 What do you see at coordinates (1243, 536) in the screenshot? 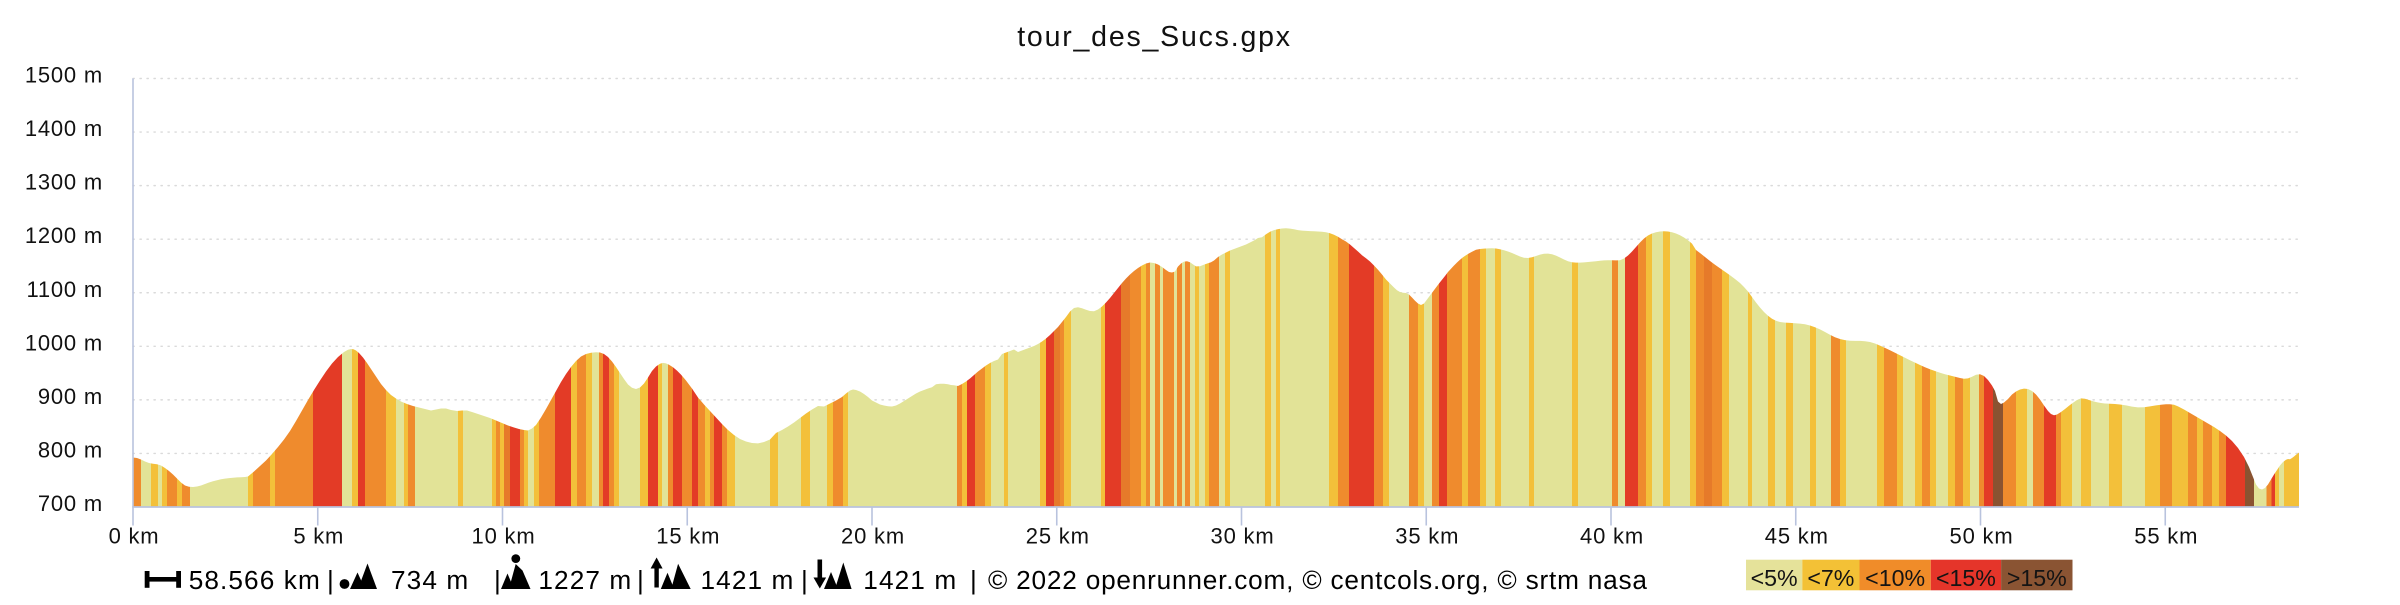
I see `svg-text: 30 km` at bounding box center [1243, 536].